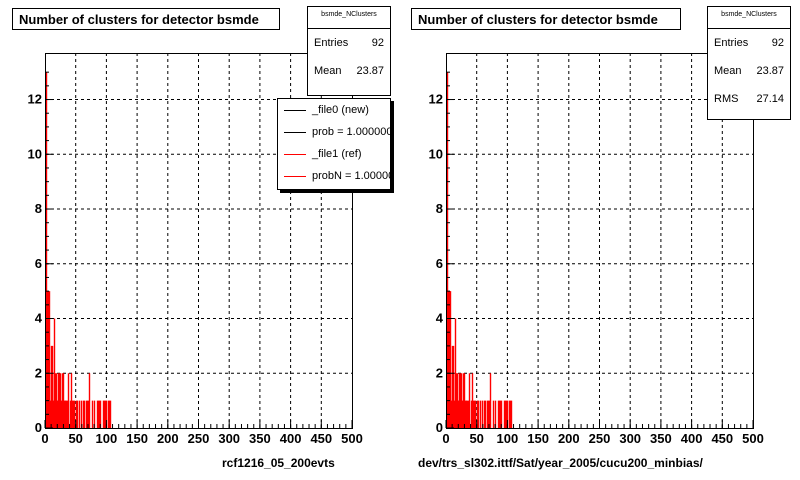 This screenshot has height=480, width=800. What do you see at coordinates (726, 99) in the screenshot?
I see `right-stats-label: RMS` at bounding box center [726, 99].